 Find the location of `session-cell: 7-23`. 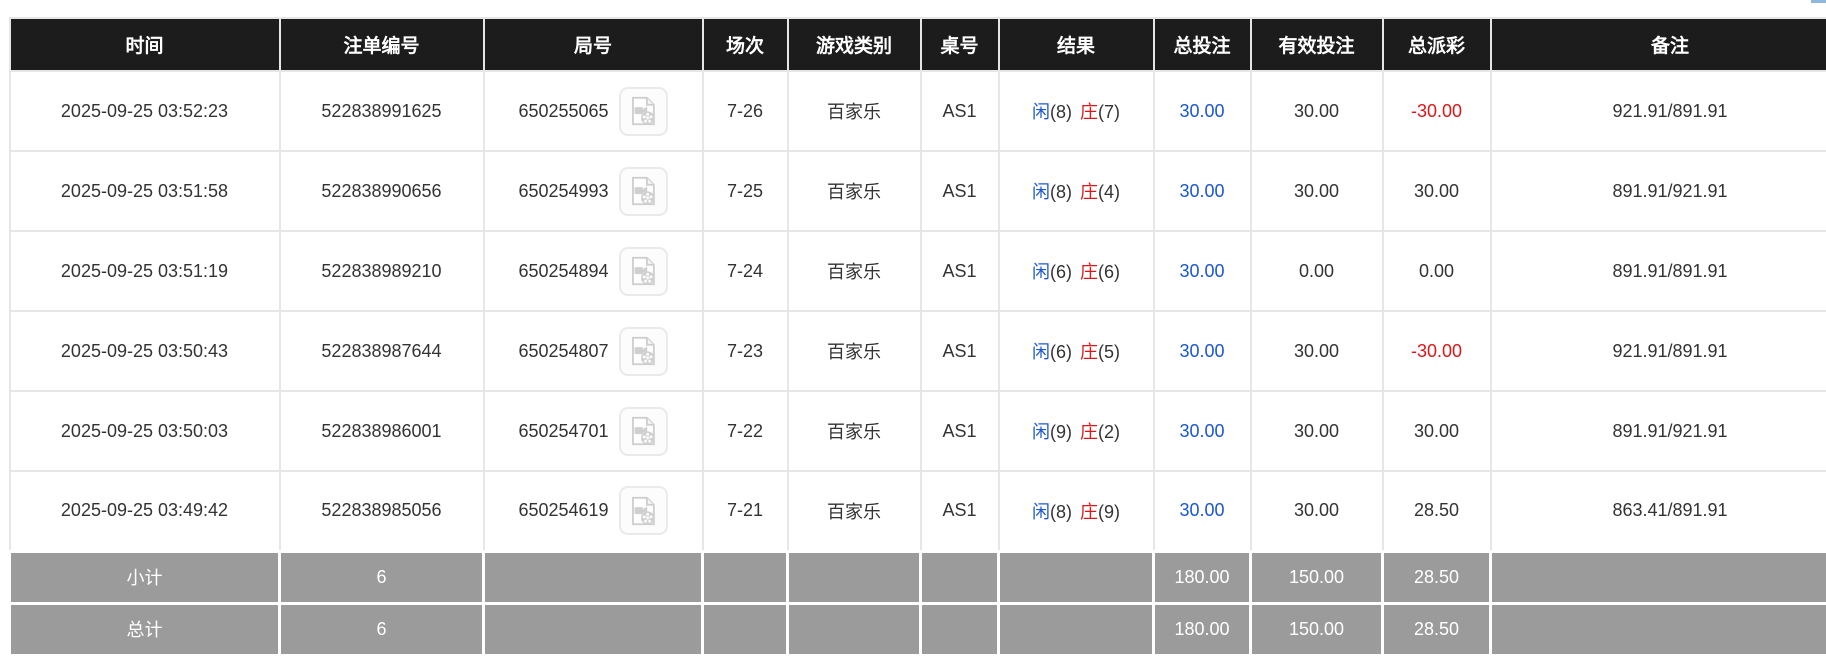

session-cell: 7-23 is located at coordinates (745, 351).